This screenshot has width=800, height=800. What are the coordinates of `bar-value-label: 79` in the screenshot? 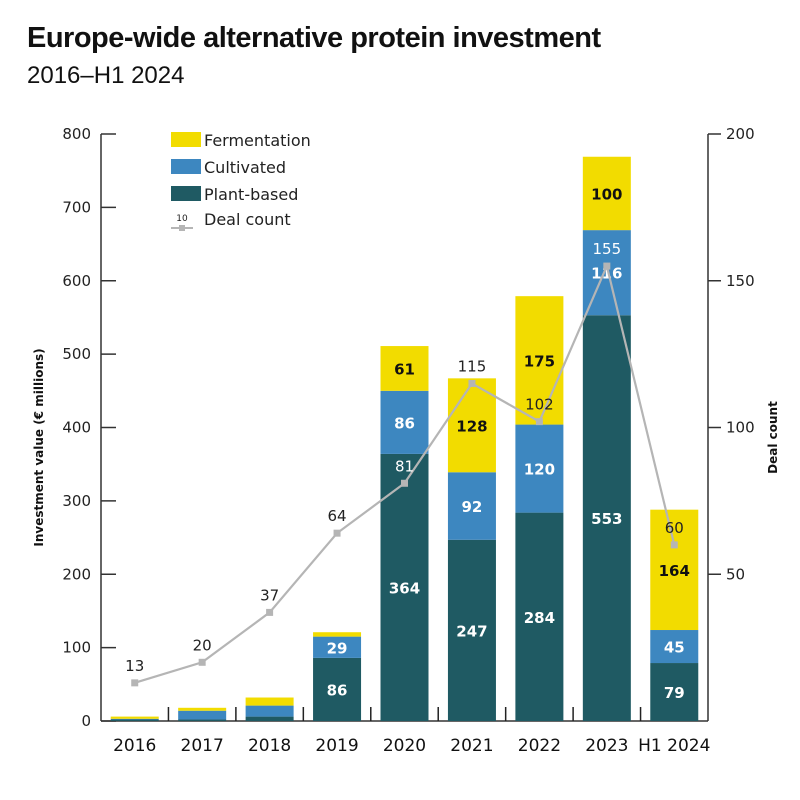 It's located at (674, 693).